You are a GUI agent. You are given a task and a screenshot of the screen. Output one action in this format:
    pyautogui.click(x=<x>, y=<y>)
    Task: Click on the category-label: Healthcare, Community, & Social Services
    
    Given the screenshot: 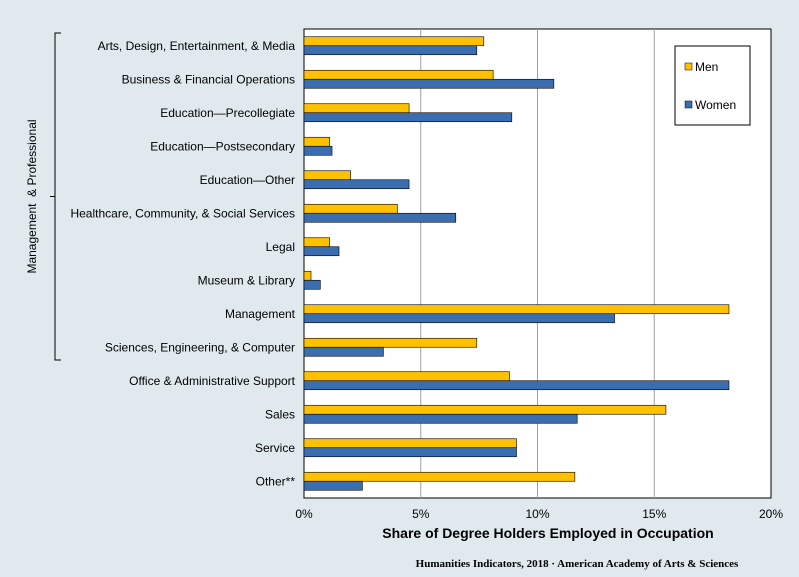 What is the action you would take?
    pyautogui.click(x=182, y=213)
    